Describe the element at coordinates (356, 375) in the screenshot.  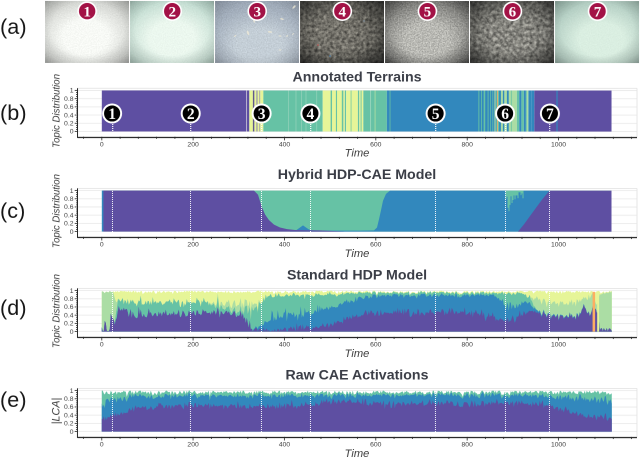
I see `svg-text: Raw CAE Activations` at that location.